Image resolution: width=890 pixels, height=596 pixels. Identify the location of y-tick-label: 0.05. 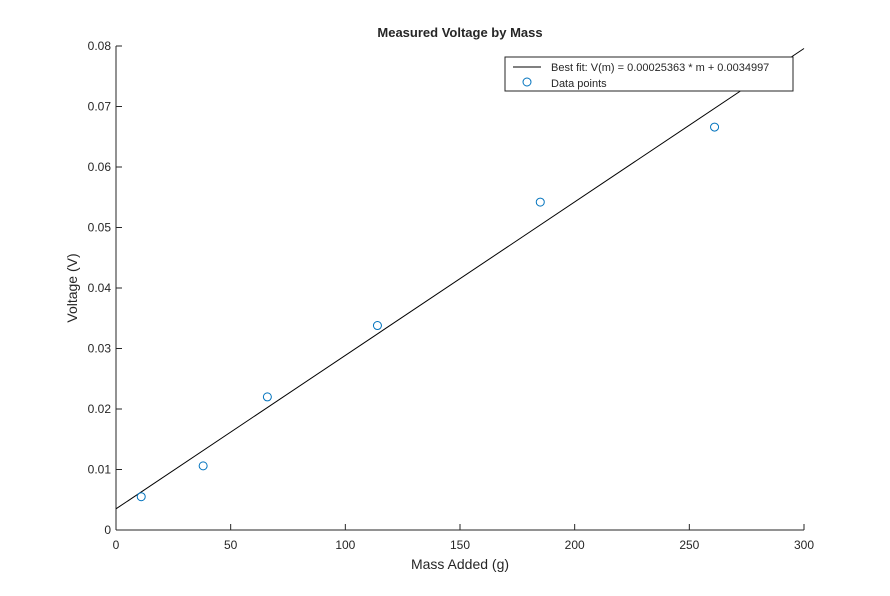
(100, 228).